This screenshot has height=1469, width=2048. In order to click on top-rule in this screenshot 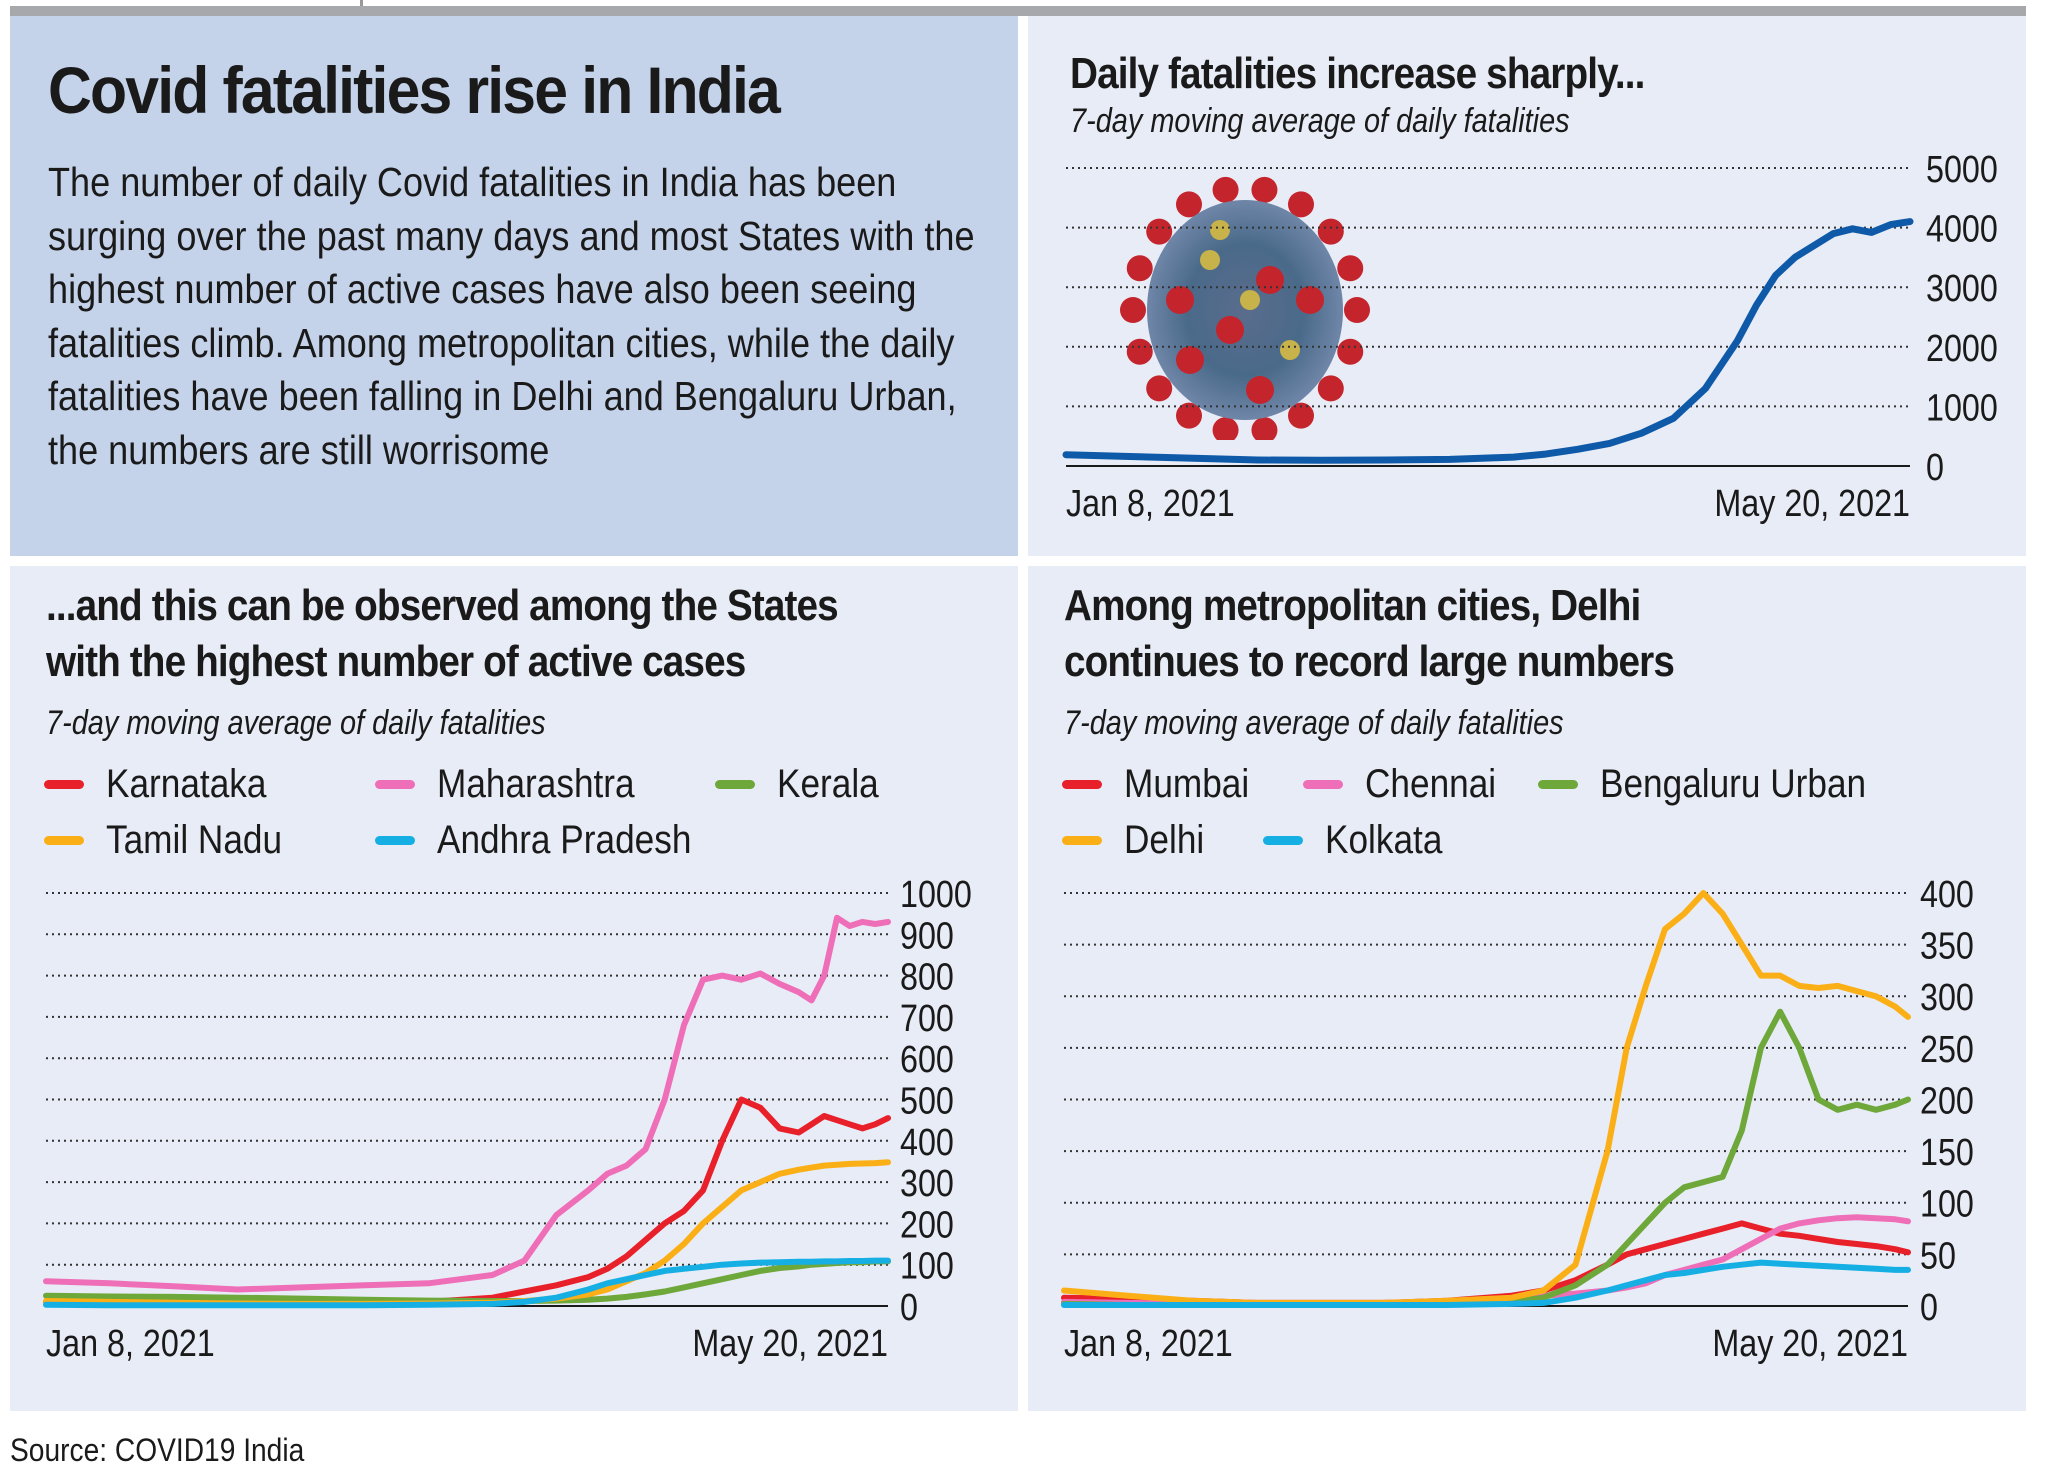, I will do `click(181, 3)`.